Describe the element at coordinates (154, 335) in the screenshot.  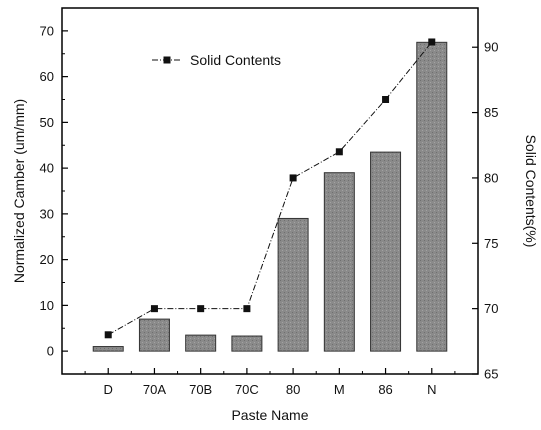
I see `bar-70A` at that location.